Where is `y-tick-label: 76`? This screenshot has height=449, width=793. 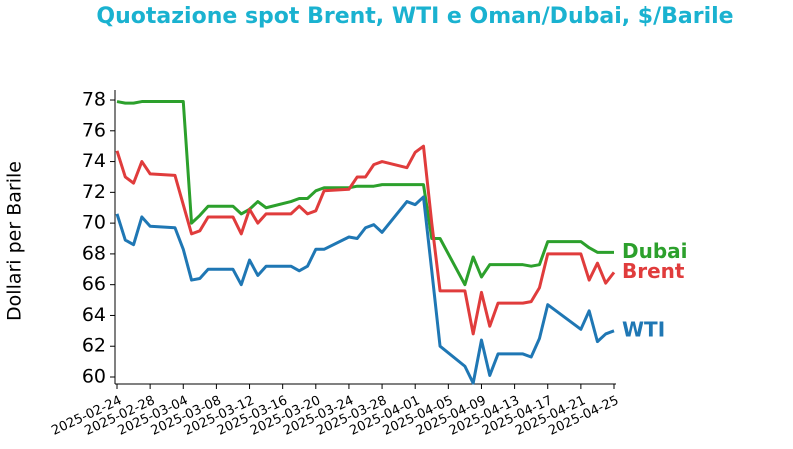 y-tick-label: 76 is located at coordinates (94, 130).